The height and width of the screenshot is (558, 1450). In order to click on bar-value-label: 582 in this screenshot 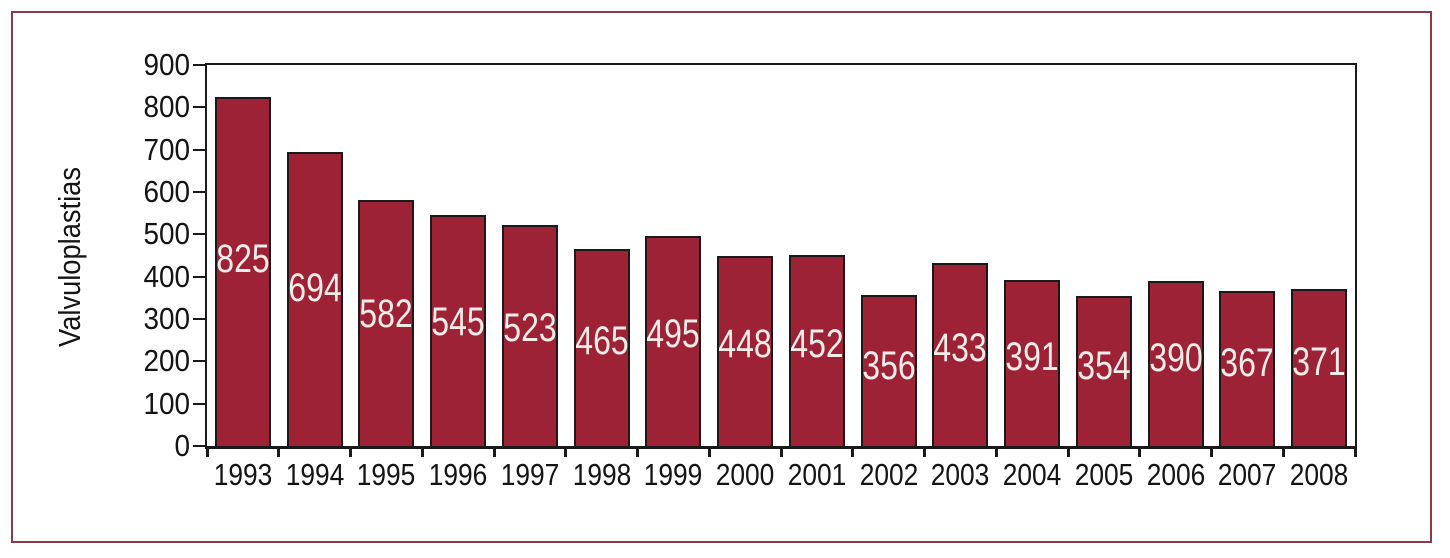, I will do `click(386, 314)`.